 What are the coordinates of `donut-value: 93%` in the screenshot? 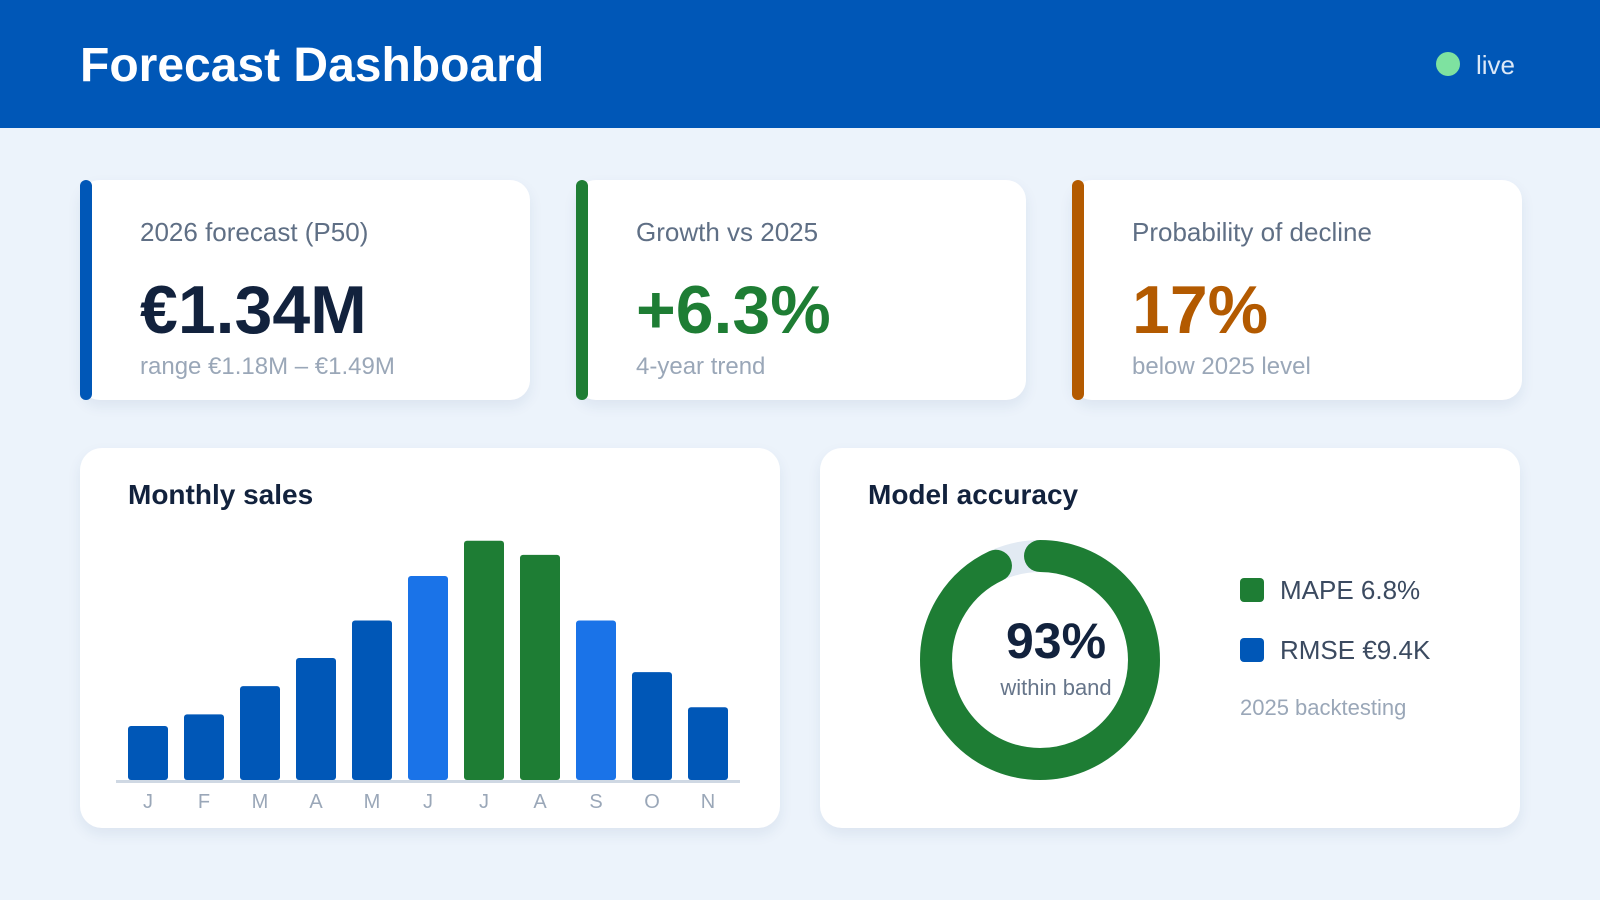 It's located at (1056, 641).